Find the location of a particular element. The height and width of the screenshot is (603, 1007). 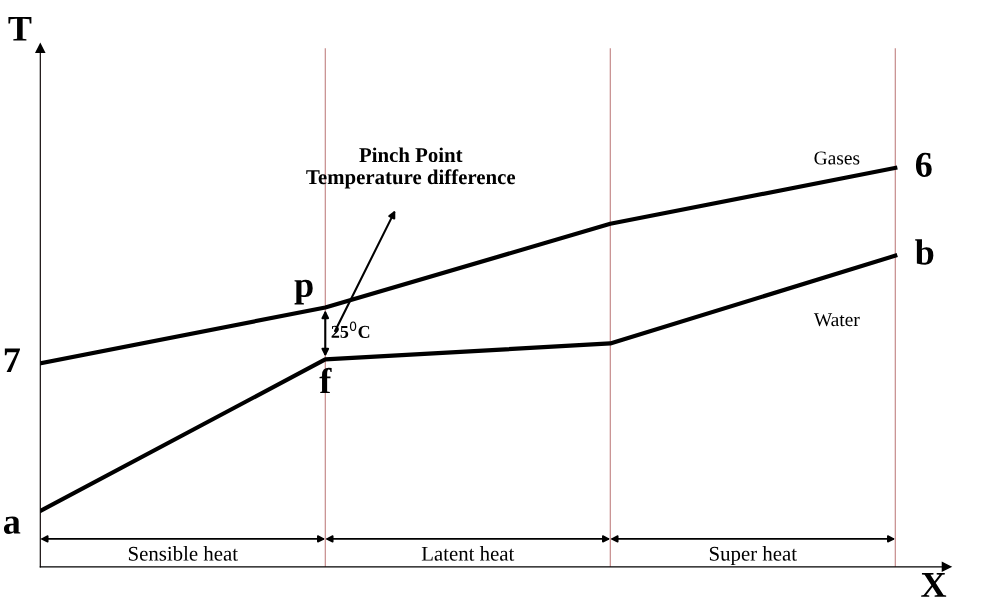

annotation: b is located at coordinates (924, 252).